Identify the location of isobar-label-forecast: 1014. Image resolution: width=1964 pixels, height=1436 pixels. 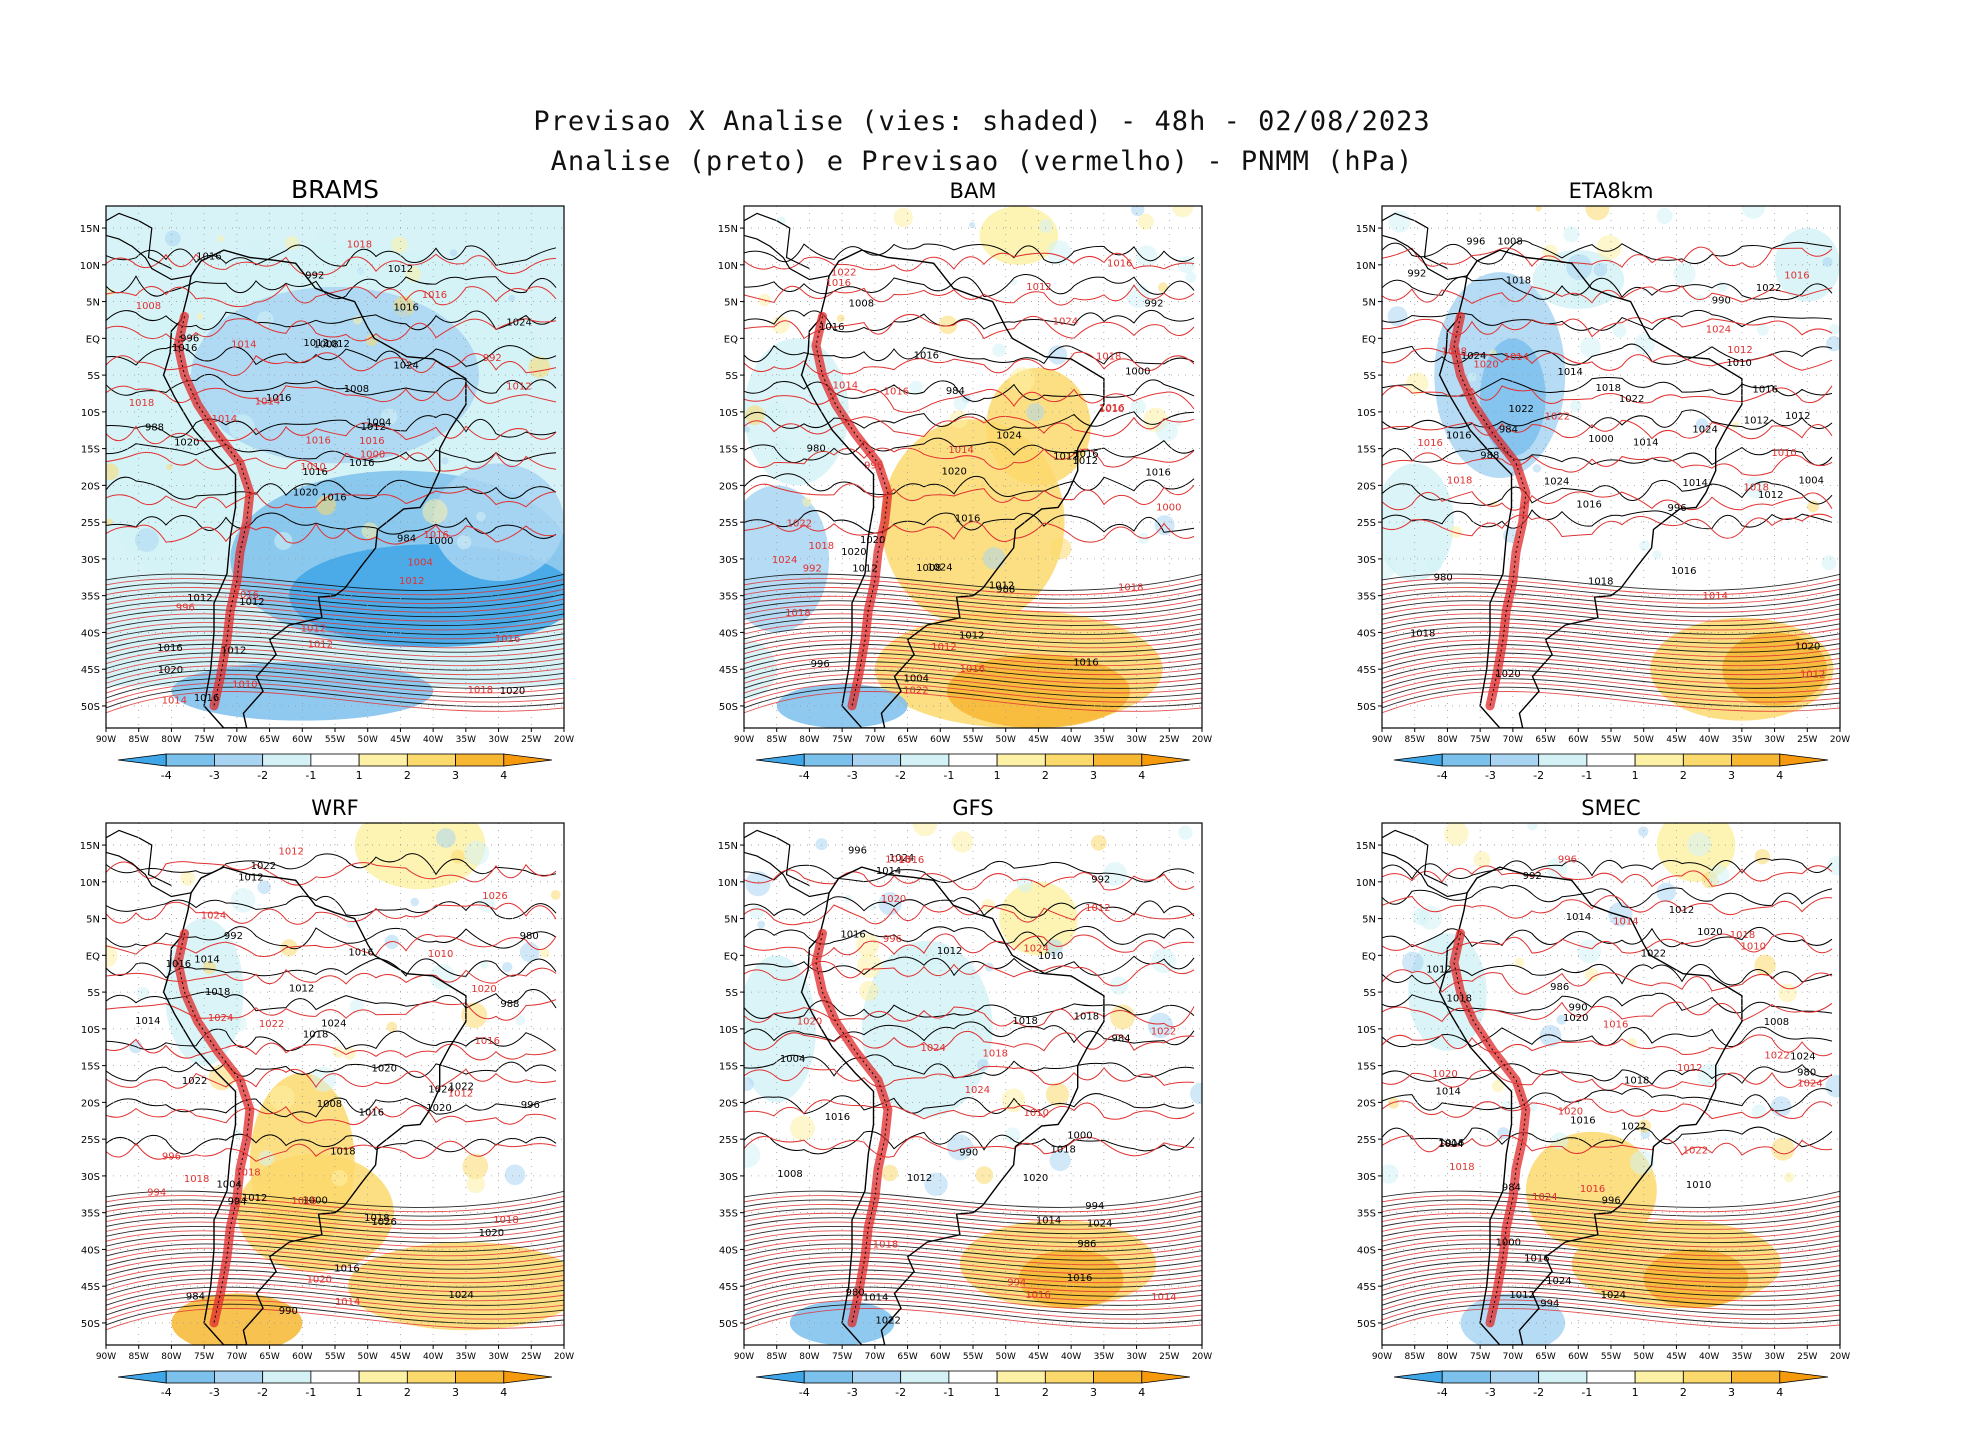
(243, 345).